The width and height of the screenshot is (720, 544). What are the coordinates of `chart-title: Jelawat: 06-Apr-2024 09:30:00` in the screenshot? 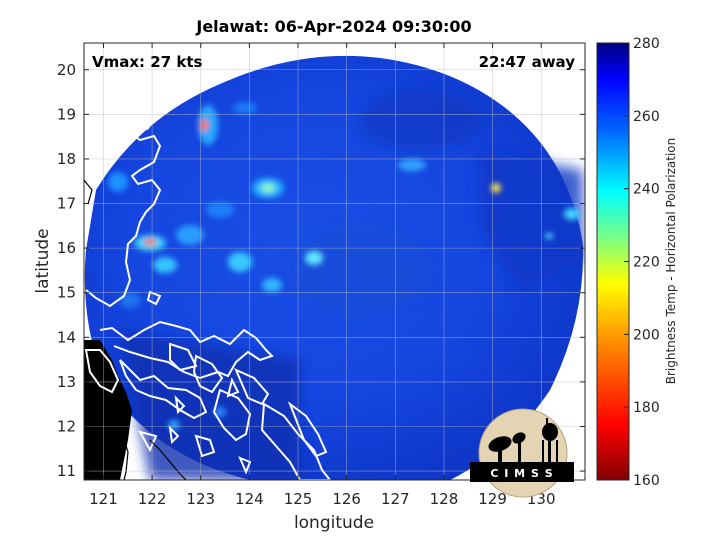 It's located at (333, 26).